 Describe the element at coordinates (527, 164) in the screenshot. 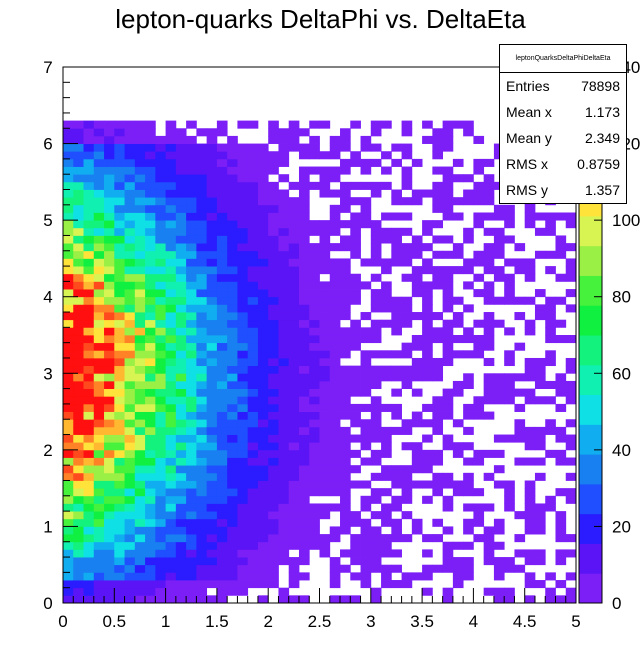

I see `stats-label: RMS x` at that location.